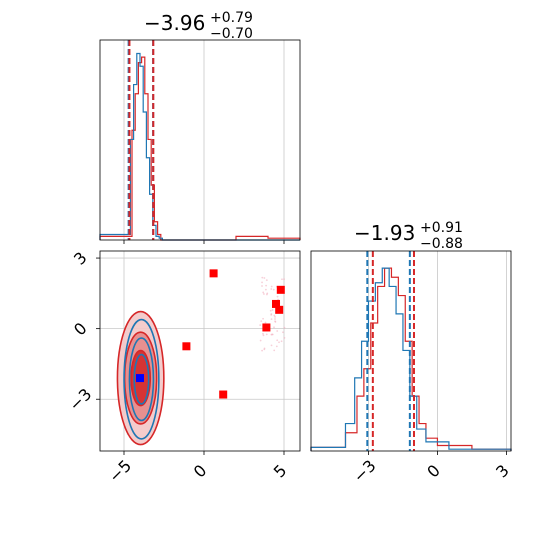  I want to click on title-param-1-median: −3.96, so click(174, 23).